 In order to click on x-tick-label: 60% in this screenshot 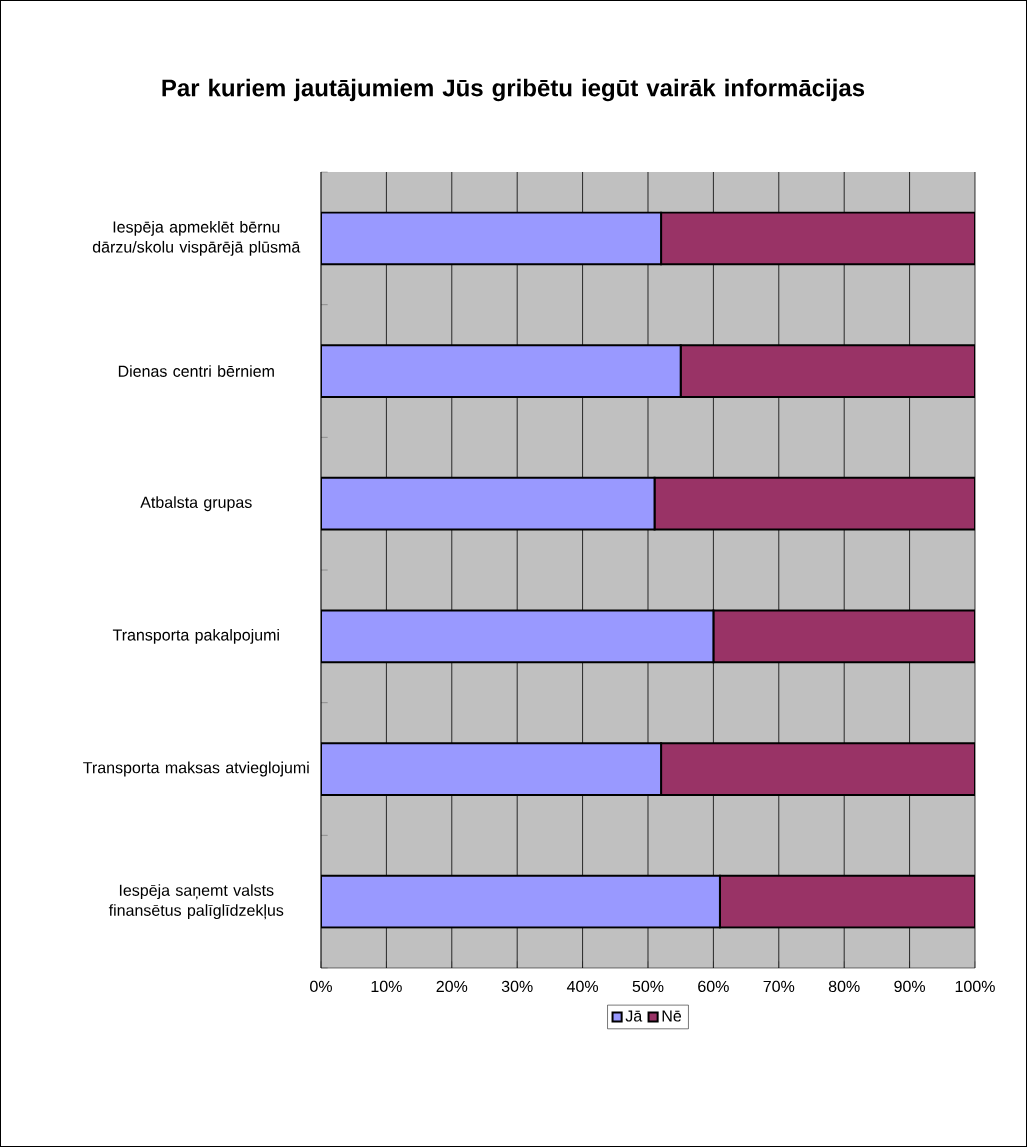, I will do `click(713, 986)`.